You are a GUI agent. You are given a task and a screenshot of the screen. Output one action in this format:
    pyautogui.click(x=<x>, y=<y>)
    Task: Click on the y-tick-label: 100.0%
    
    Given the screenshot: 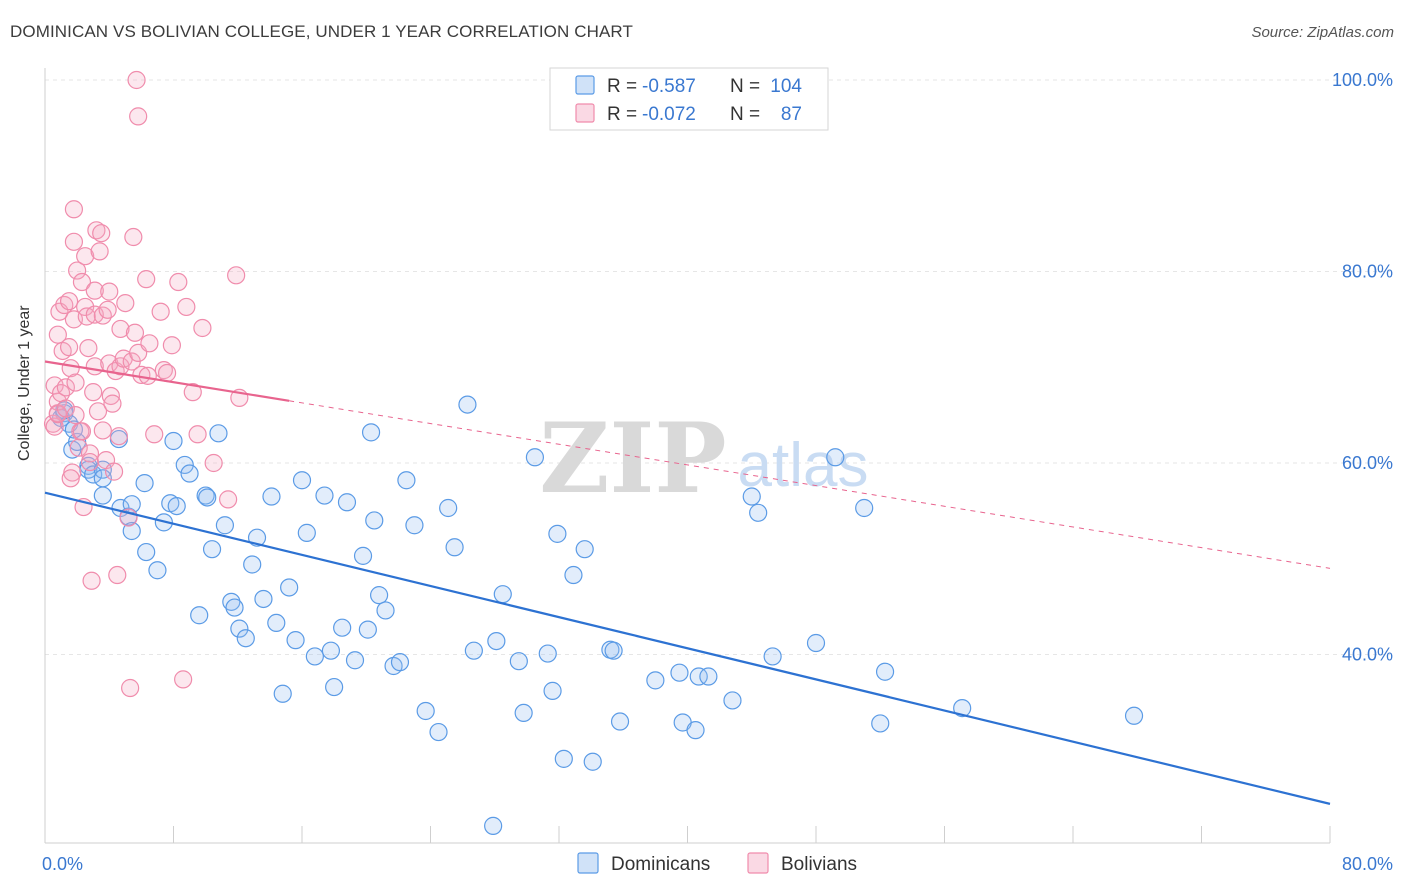 What is the action you would take?
    pyautogui.click(x=1362, y=80)
    